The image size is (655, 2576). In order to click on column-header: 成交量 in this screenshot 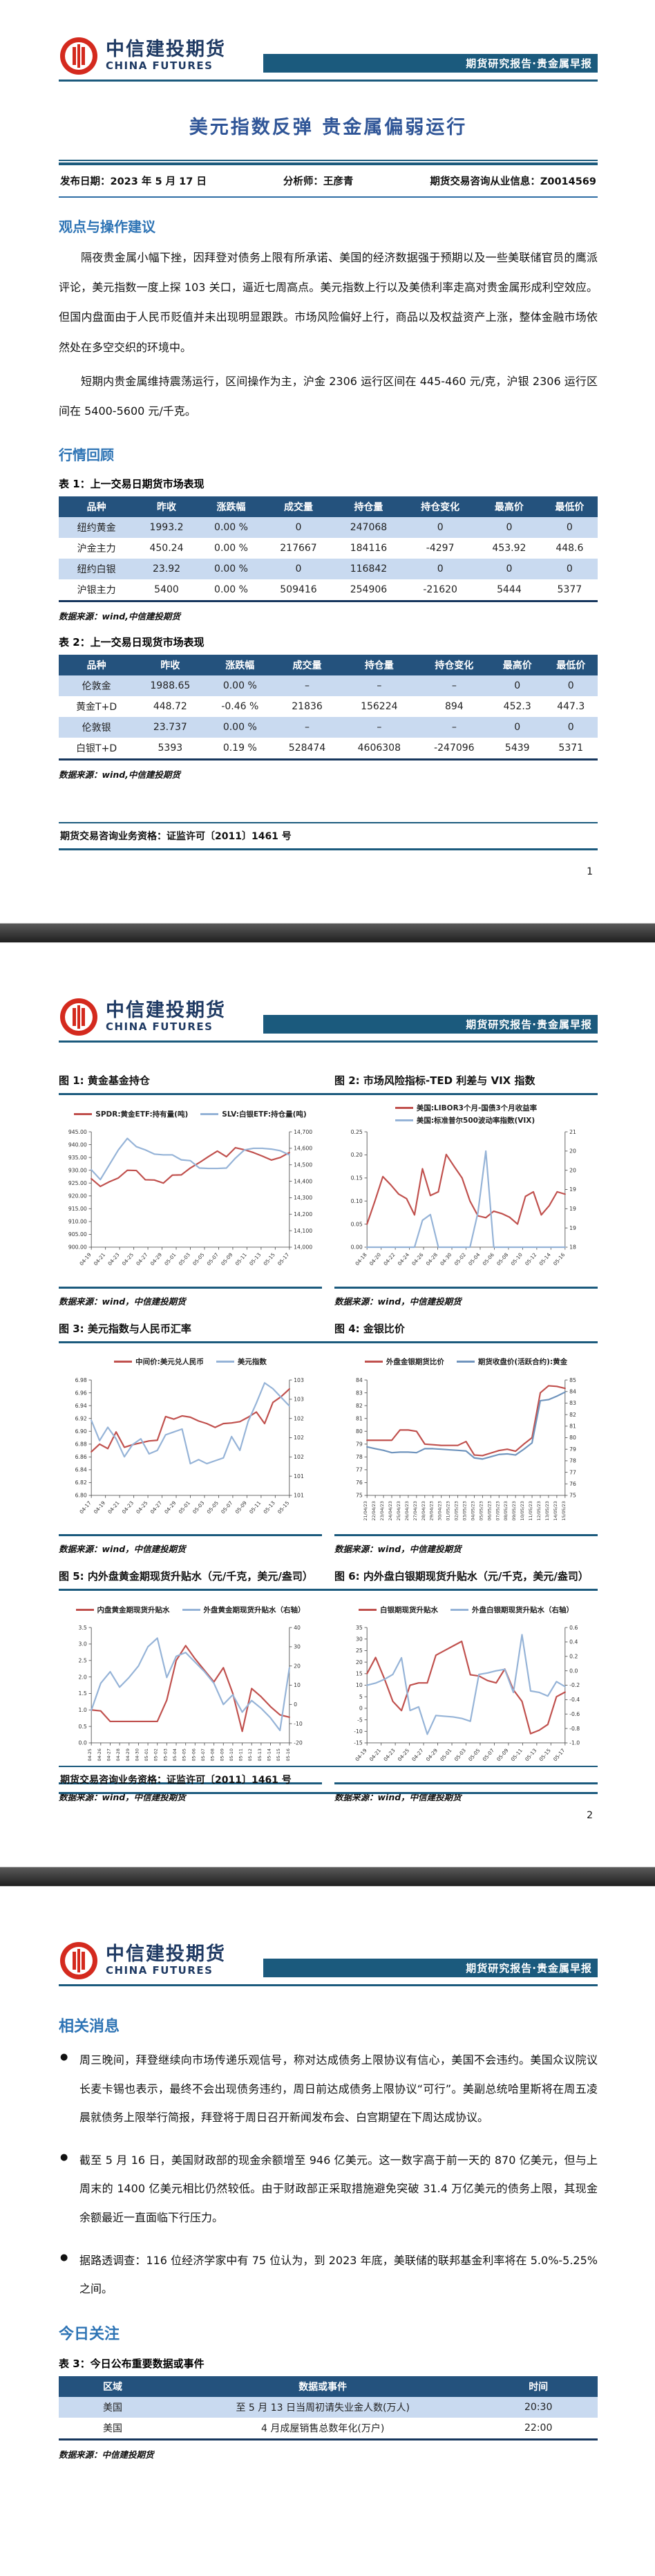, I will do `click(298, 507)`.